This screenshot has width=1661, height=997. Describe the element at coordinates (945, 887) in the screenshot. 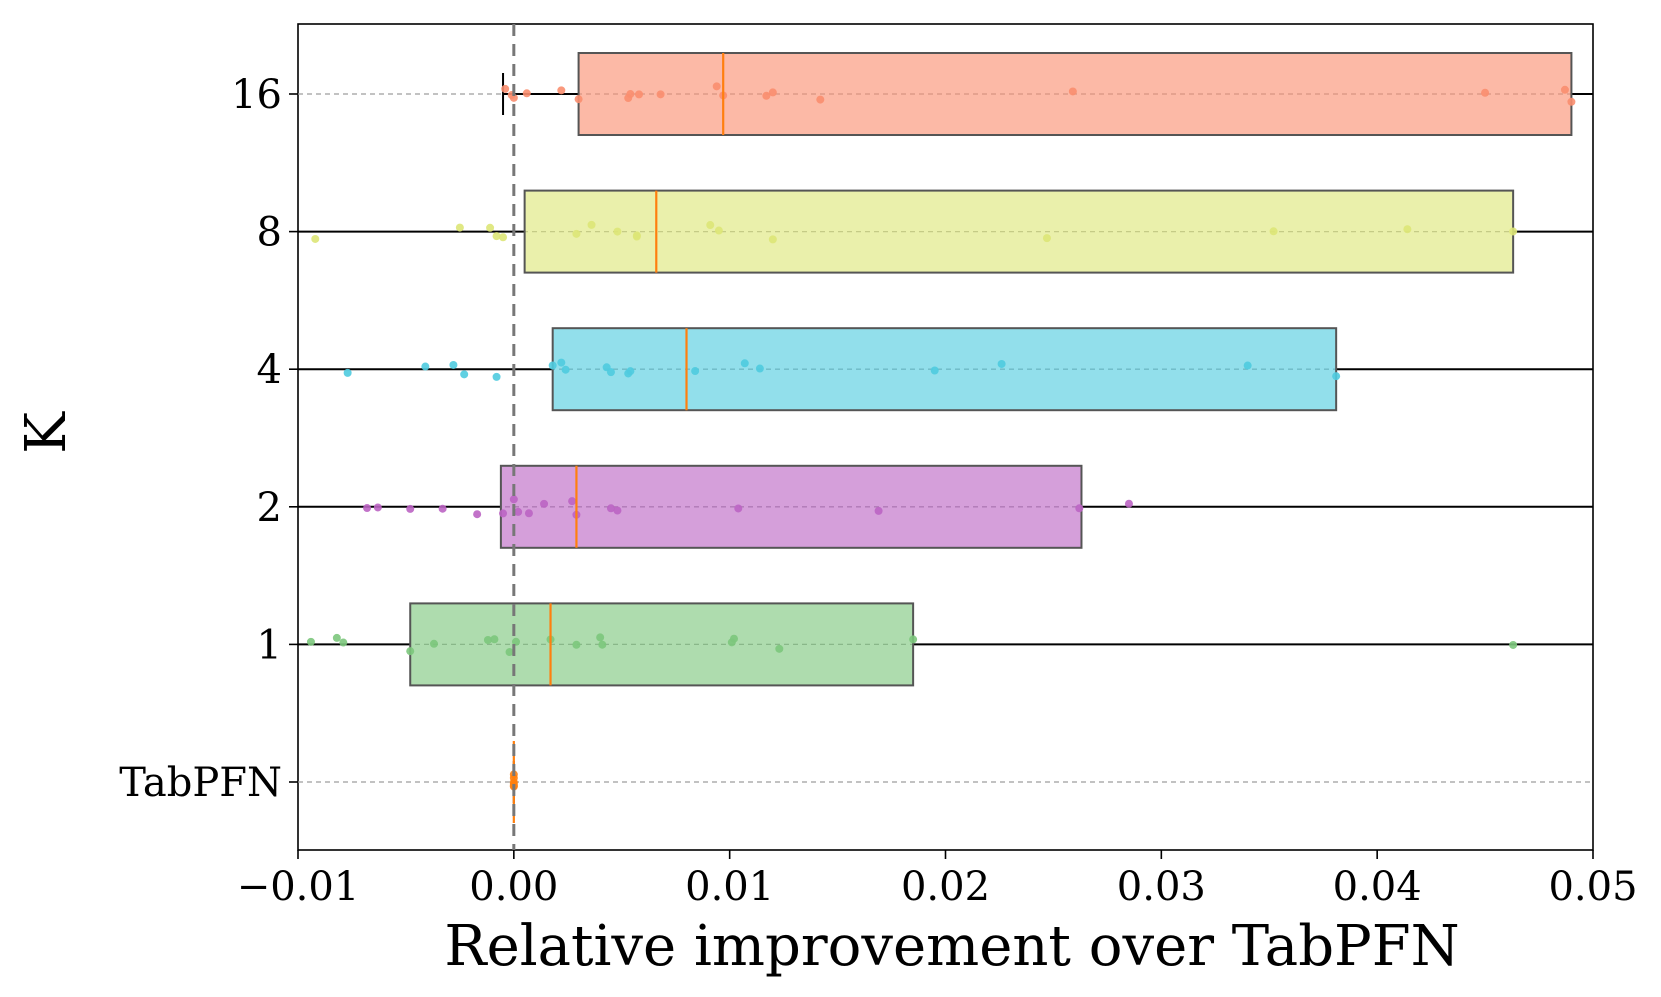

I see `x-tick-label: 0.02` at that location.